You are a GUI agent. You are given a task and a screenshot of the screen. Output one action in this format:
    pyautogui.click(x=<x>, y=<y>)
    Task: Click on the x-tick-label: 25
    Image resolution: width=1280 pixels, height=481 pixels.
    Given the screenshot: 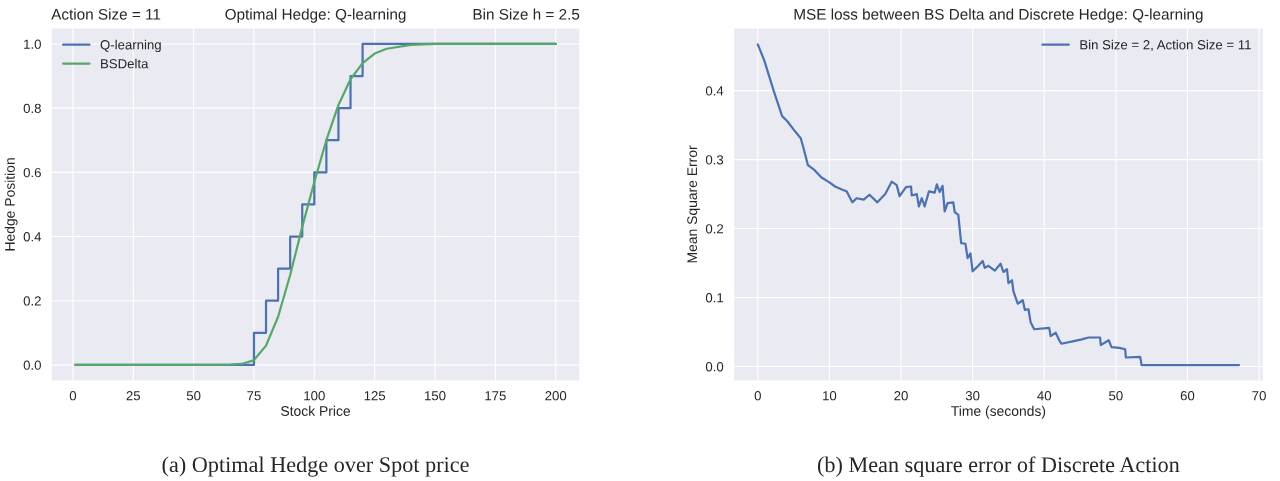 What is the action you would take?
    pyautogui.click(x=133, y=396)
    